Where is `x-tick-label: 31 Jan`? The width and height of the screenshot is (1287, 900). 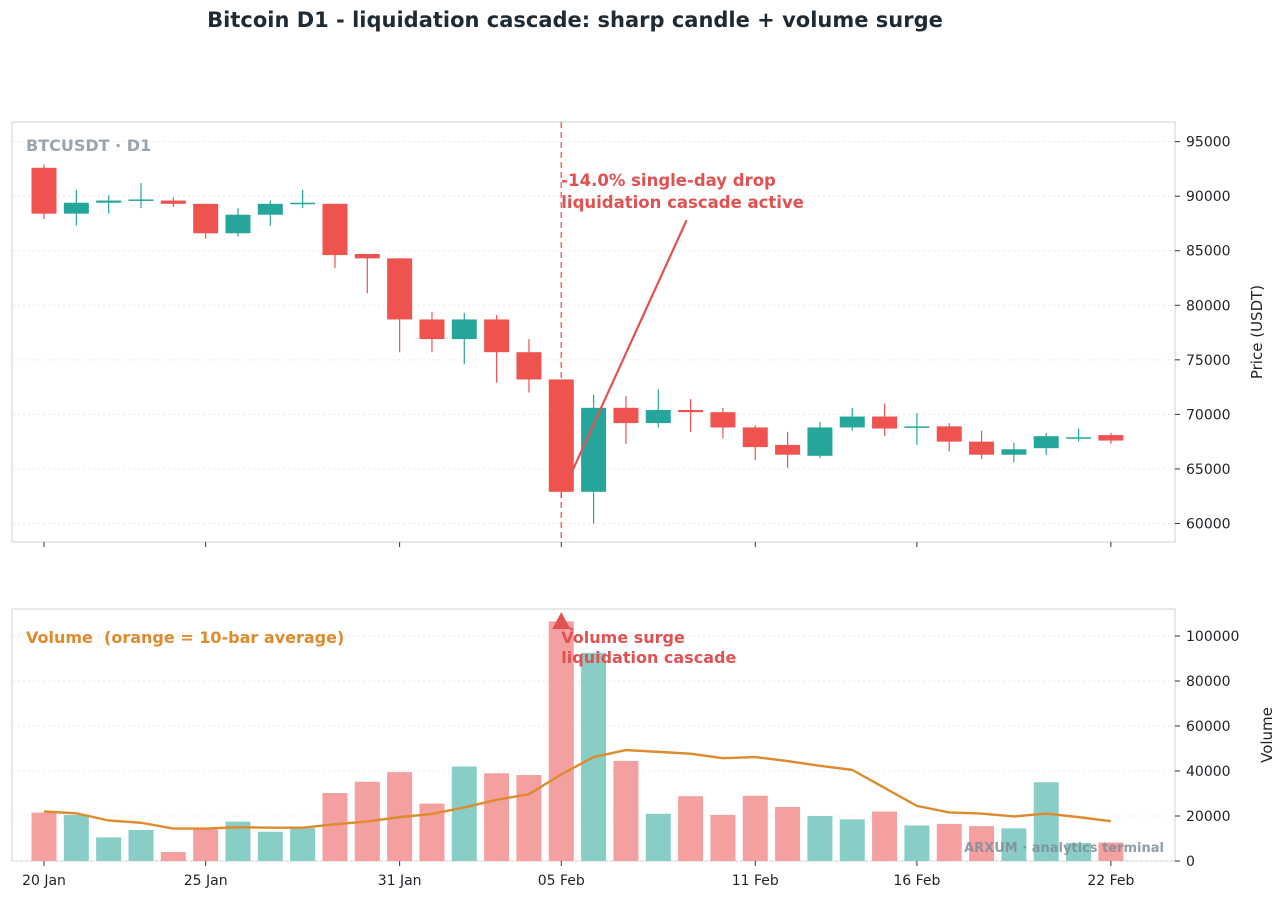
x-tick-label: 31 Jan is located at coordinates (400, 881).